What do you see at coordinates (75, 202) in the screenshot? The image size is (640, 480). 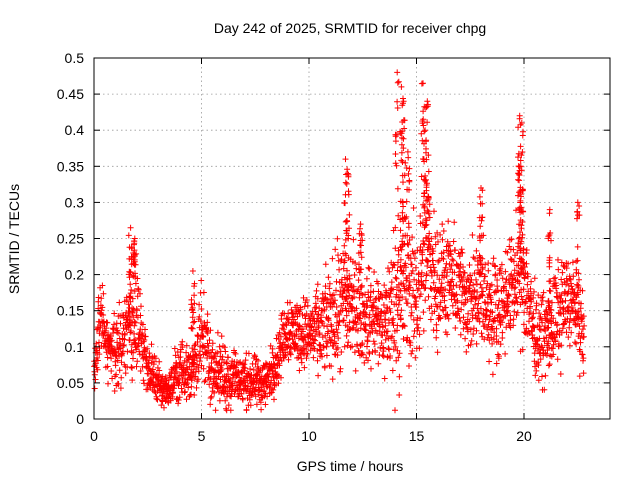 I see `y-tick-label: 0.3` at bounding box center [75, 202].